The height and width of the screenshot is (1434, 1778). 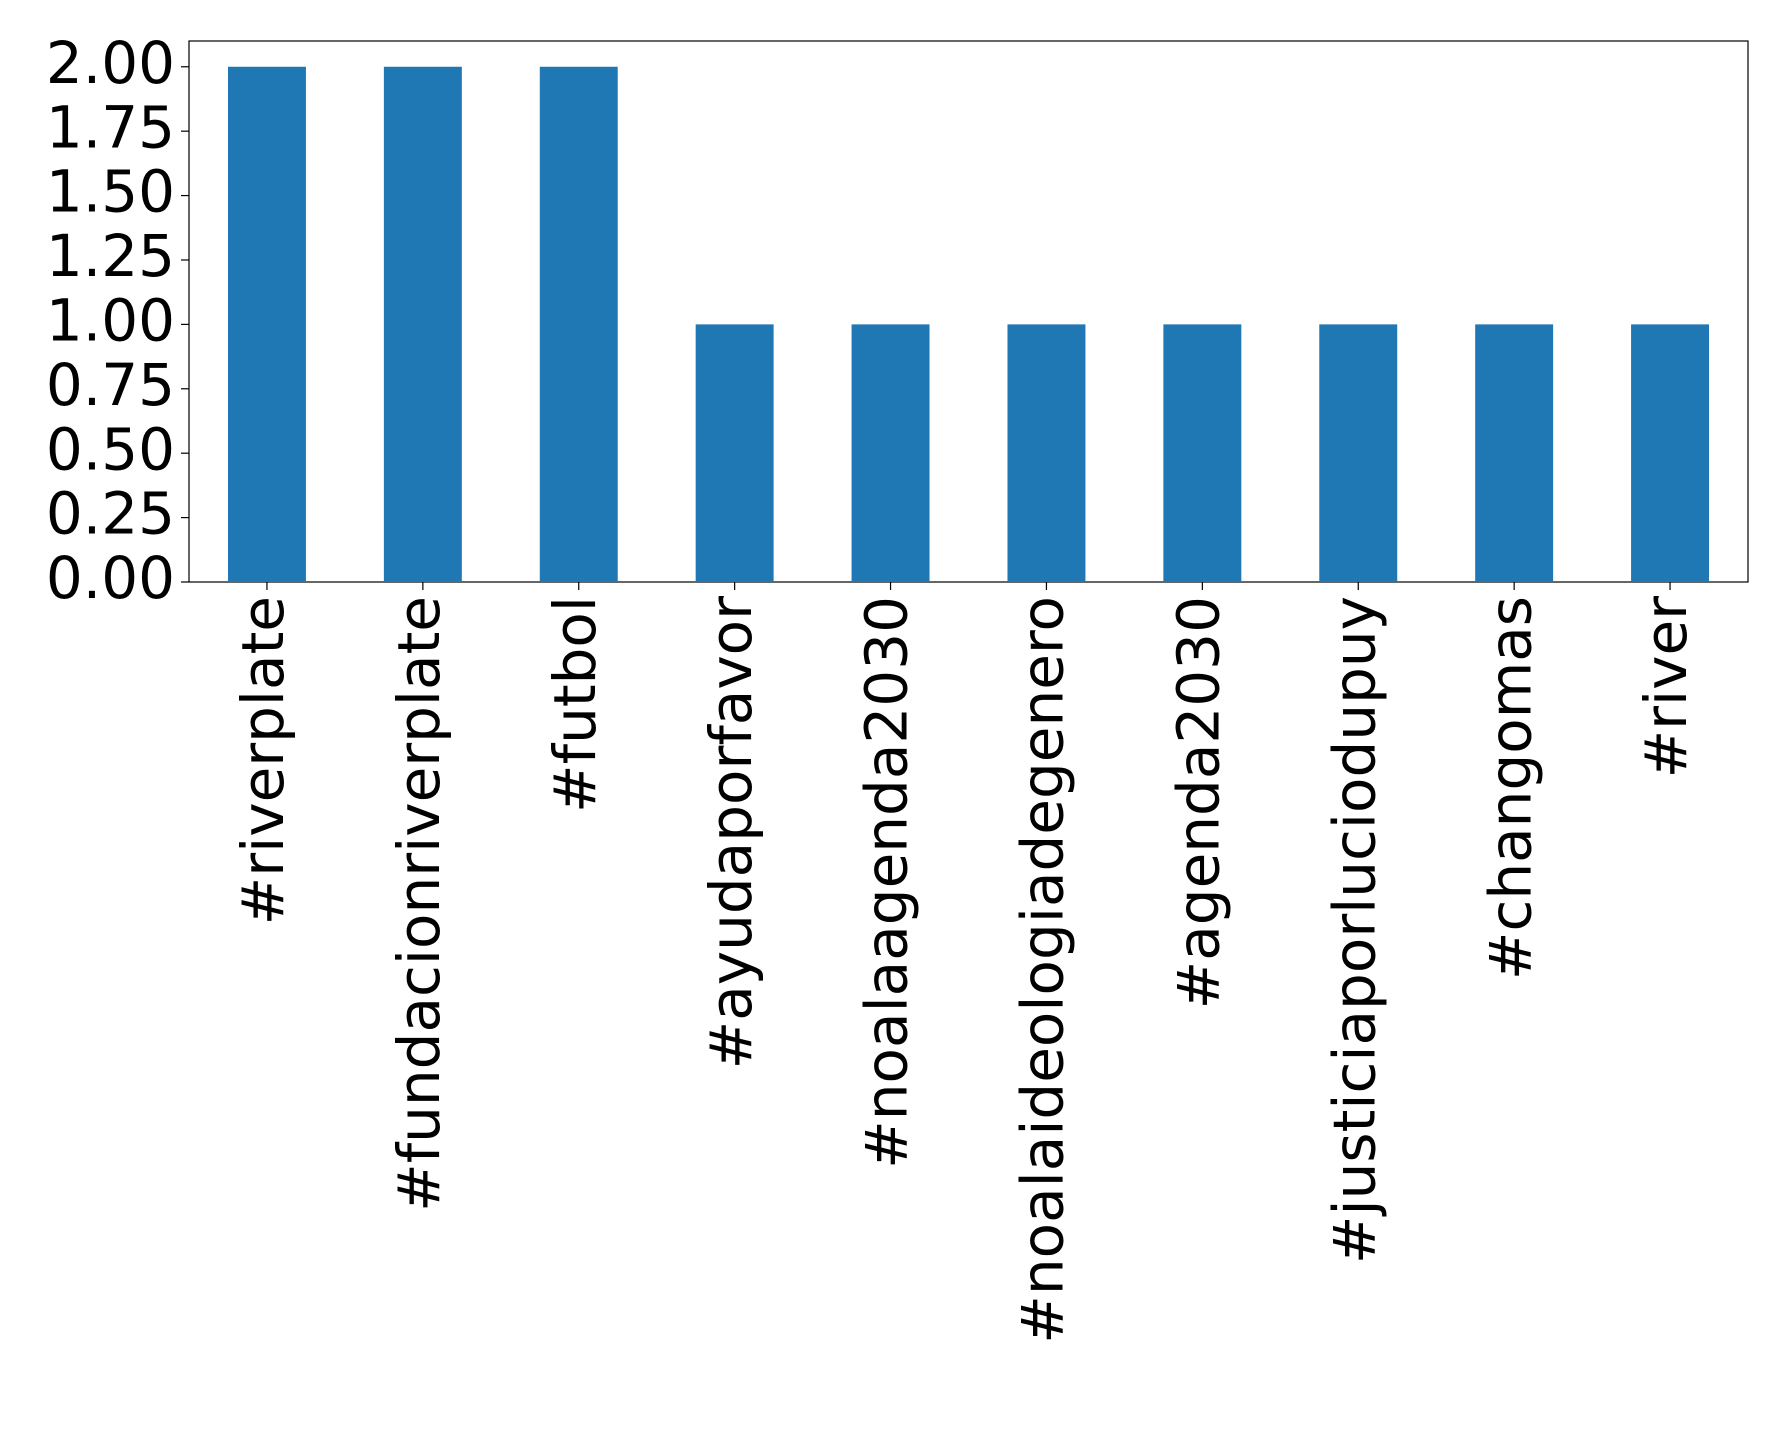 I want to click on y-tick-label: 2.00, so click(x=110, y=63).